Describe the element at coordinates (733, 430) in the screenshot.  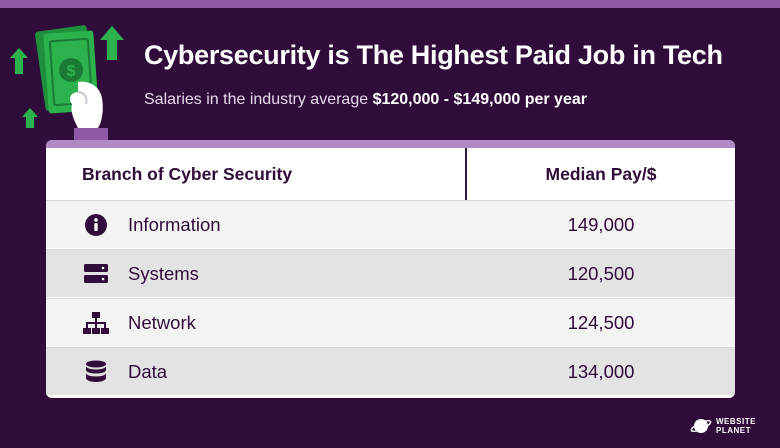
I see `logo-line-2: PLANET` at that location.